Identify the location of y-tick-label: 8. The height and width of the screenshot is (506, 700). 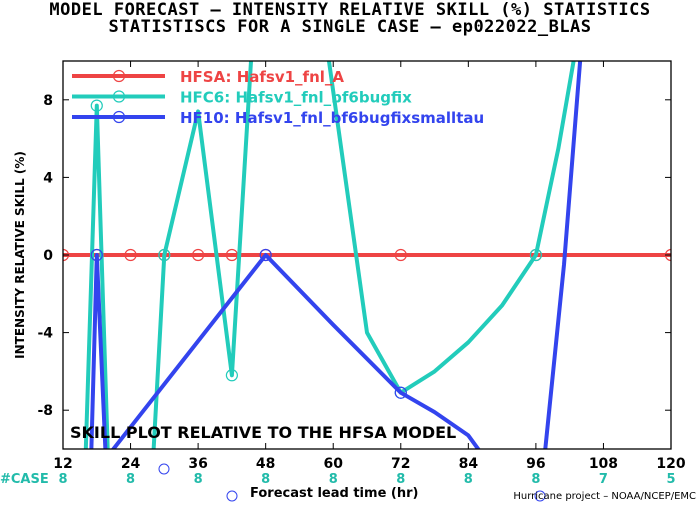
(48, 101).